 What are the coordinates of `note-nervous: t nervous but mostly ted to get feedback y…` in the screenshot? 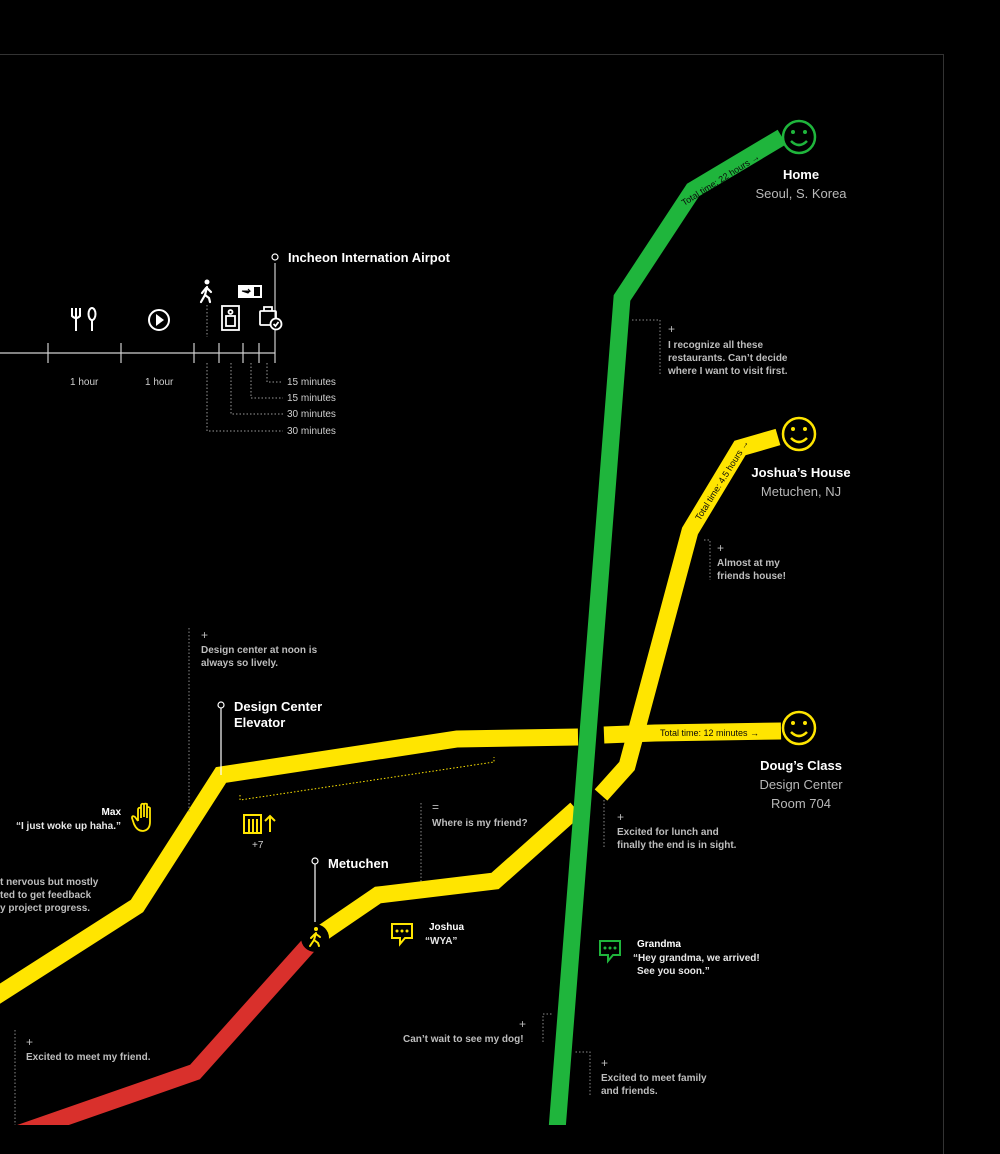 It's located at (49, 895).